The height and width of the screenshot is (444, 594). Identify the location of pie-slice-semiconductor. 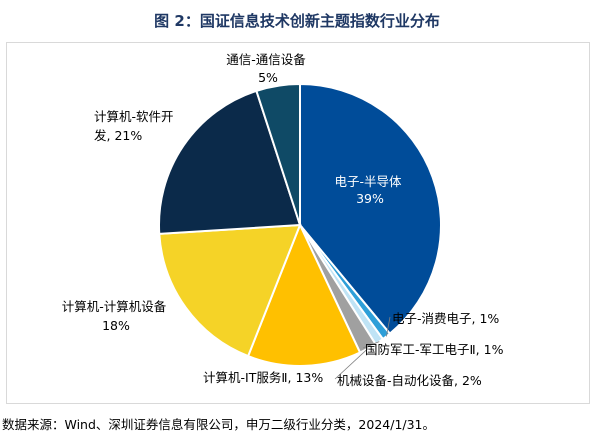
(370, 209).